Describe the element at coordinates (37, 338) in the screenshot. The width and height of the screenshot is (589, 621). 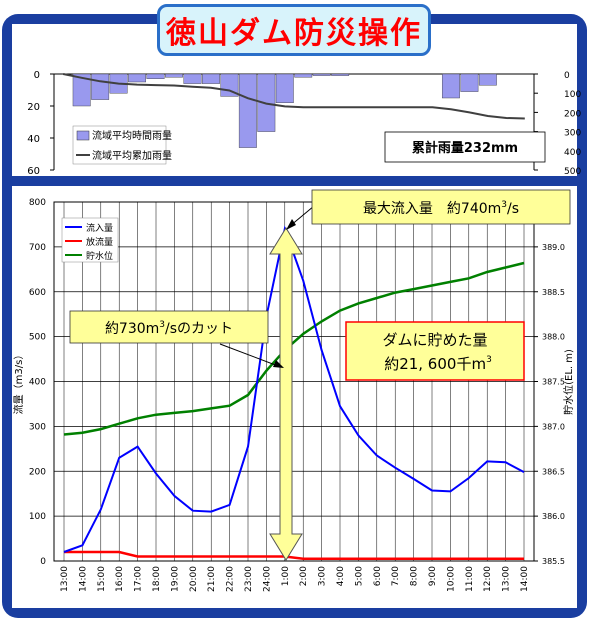
I see `y-tick-label: 500` at that location.